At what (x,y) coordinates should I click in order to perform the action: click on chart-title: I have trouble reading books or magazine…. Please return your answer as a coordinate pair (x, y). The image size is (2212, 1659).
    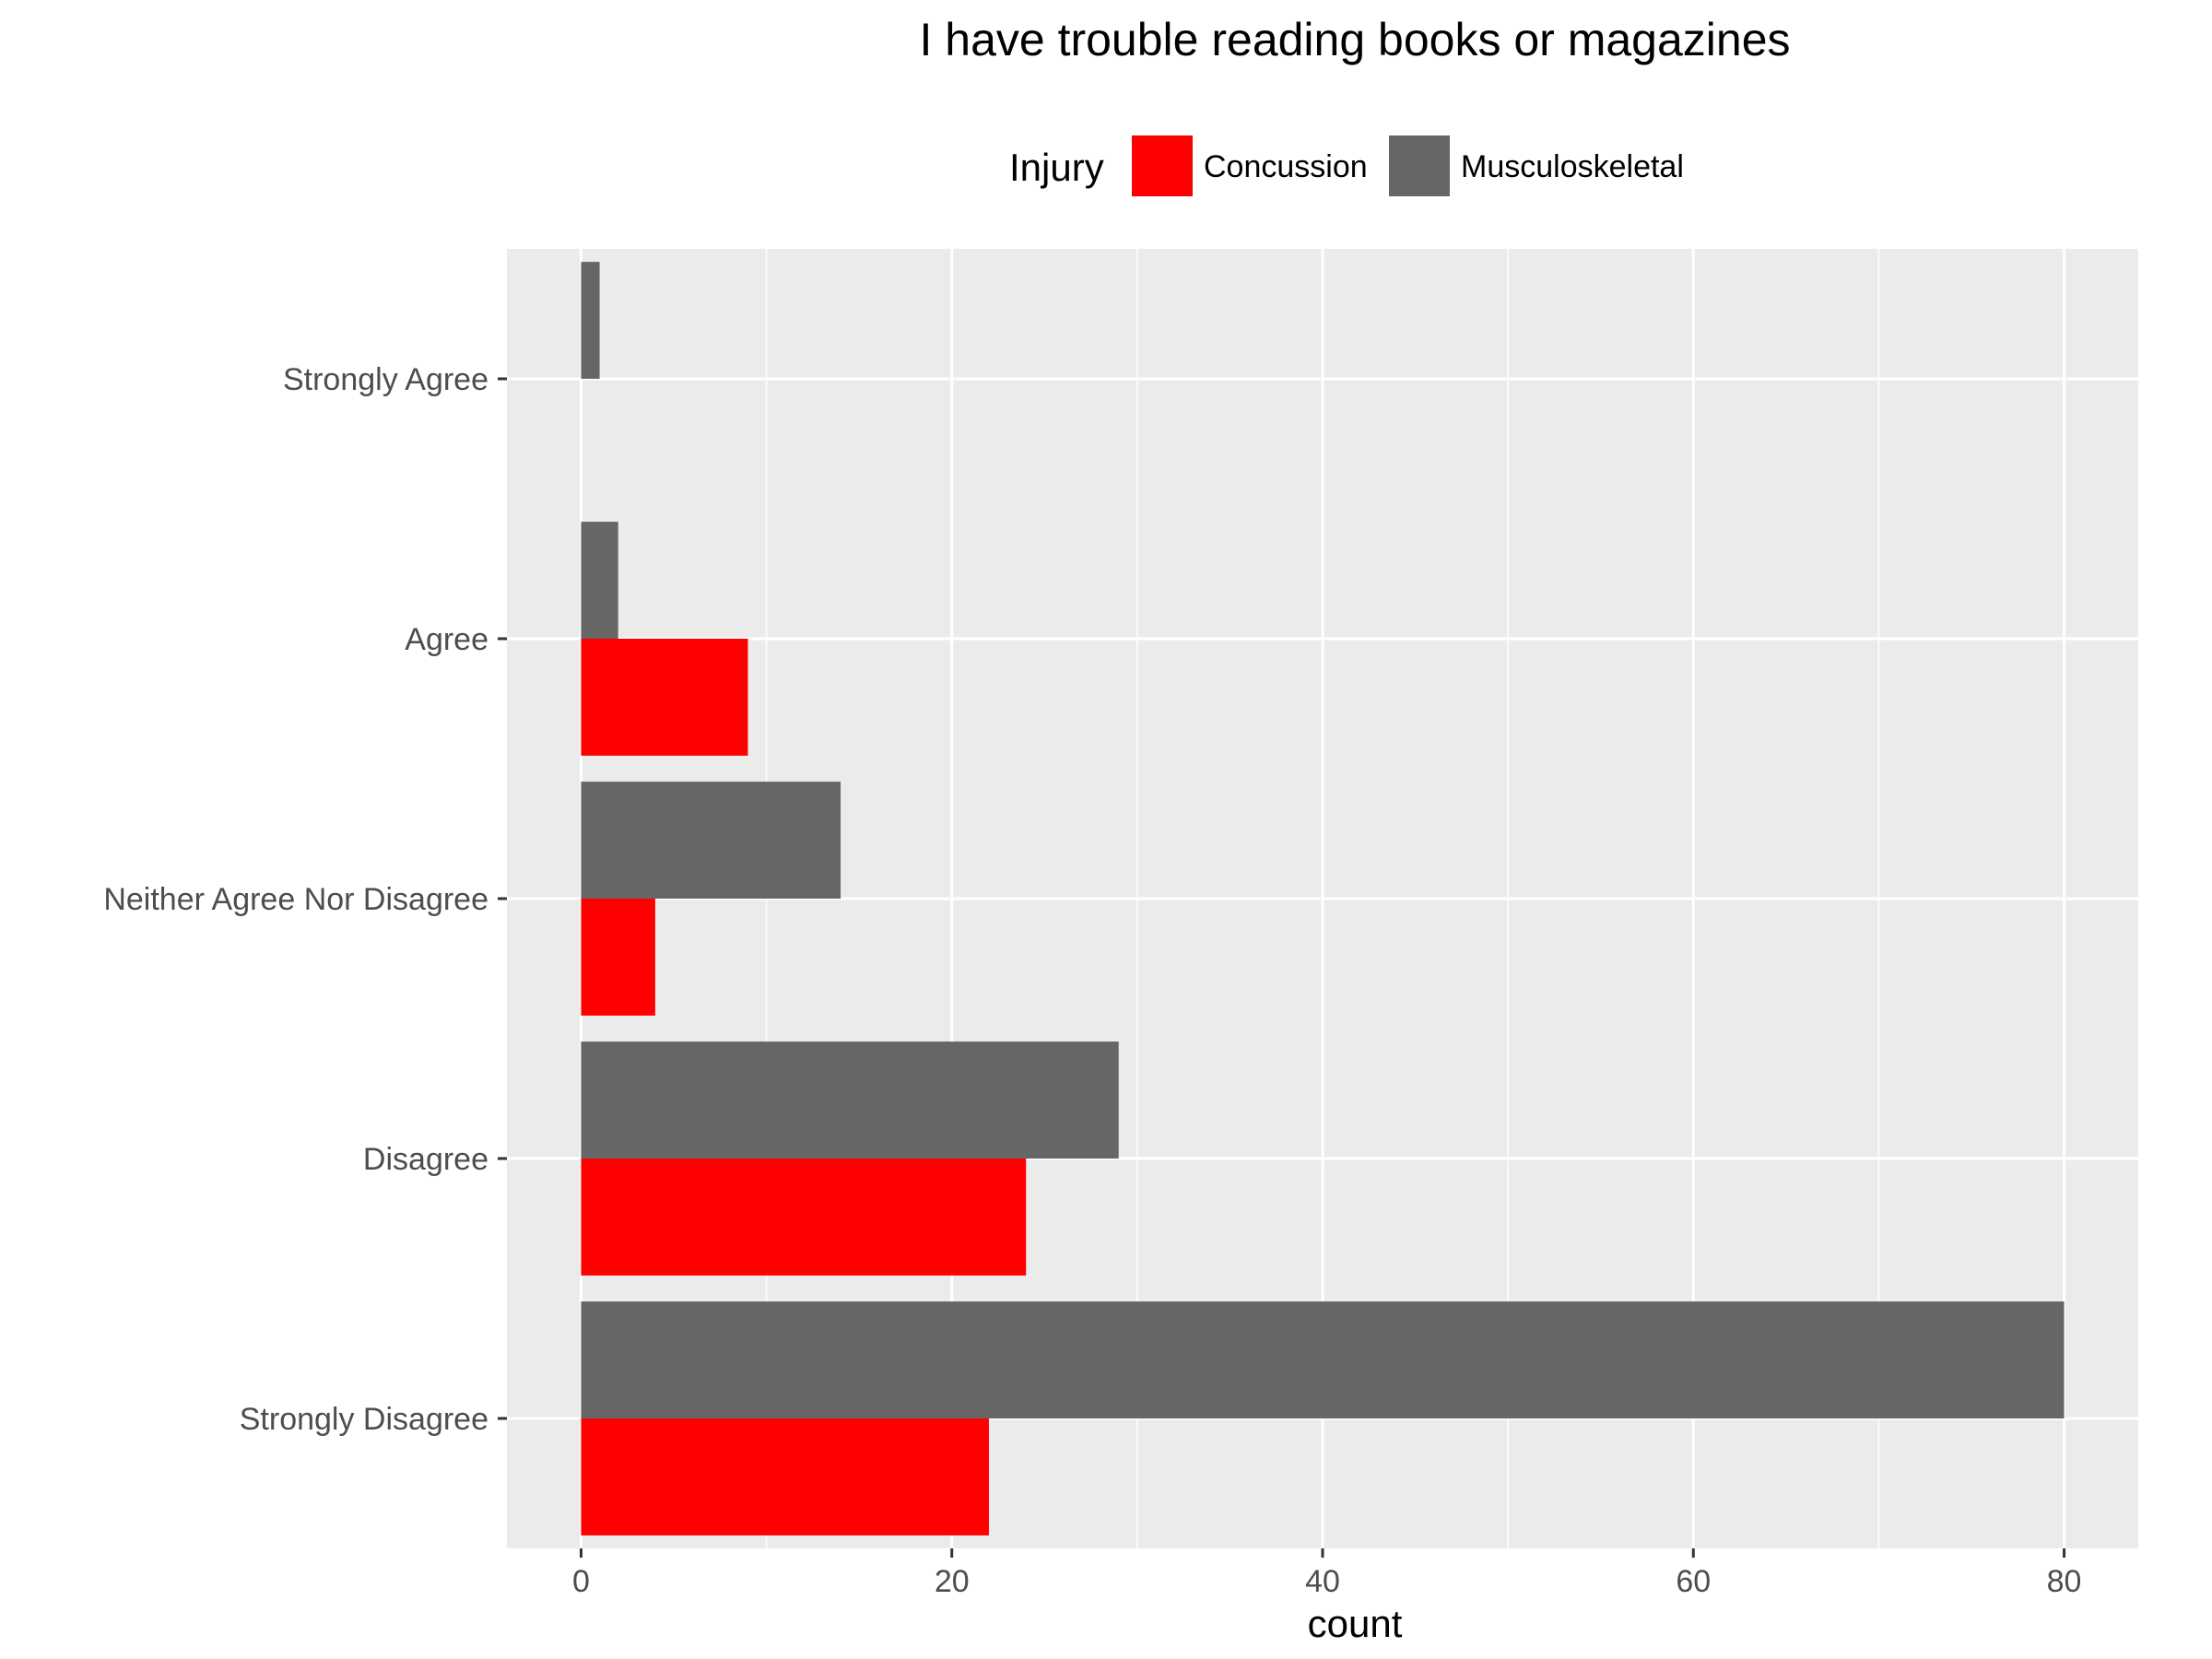
    Looking at the image, I should click on (1354, 39).